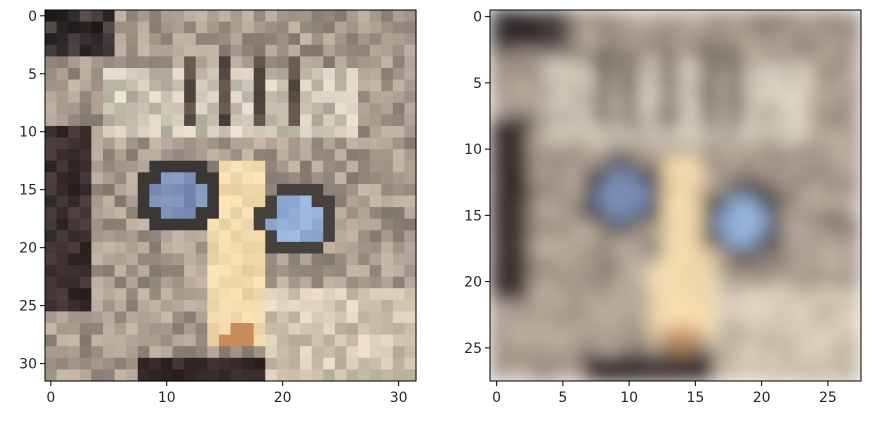 Image resolution: width=884 pixels, height=421 pixels. Describe the element at coordinates (28, 249) in the screenshot. I see `y-tick-label: 20` at that location.